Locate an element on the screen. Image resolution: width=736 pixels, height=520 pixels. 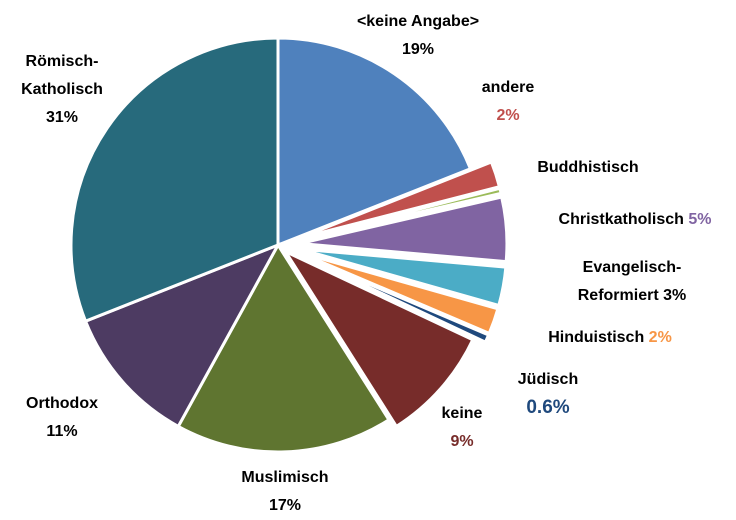
slice-label: Christkatholisch 5% is located at coordinates (630, 220).